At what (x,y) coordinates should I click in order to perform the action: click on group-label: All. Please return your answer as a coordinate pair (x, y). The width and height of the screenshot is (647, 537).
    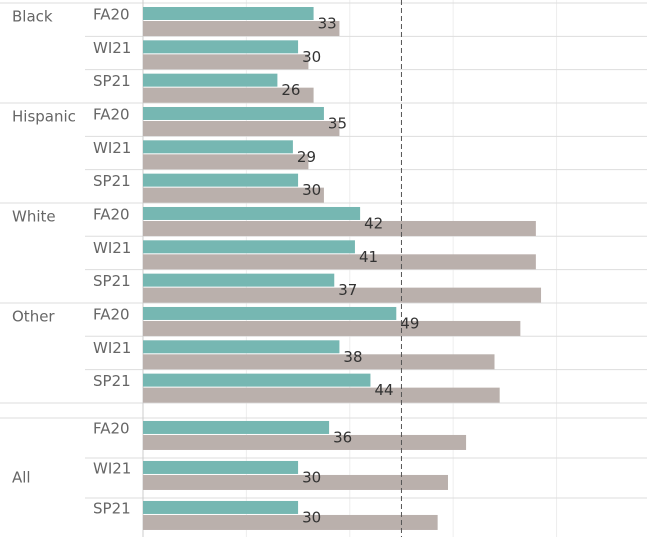
    Looking at the image, I should click on (21, 477).